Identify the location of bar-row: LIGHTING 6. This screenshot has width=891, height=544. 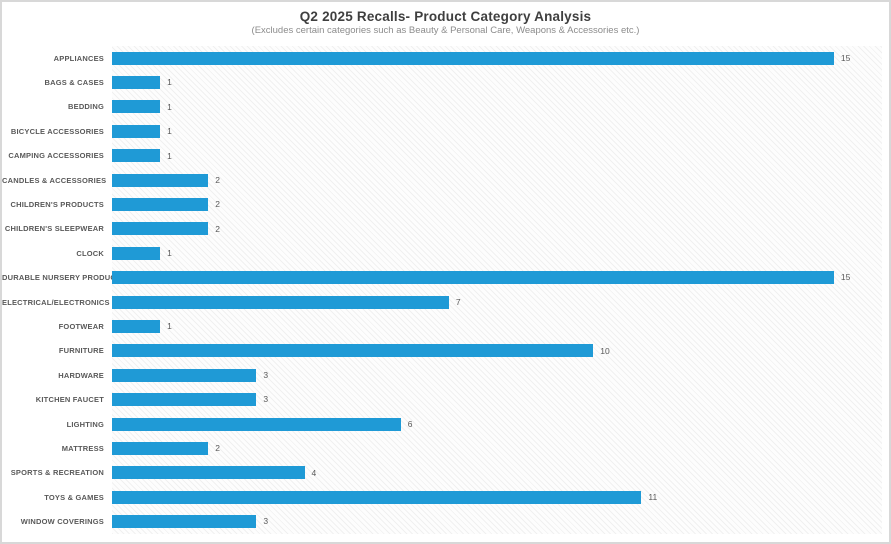
(442, 424).